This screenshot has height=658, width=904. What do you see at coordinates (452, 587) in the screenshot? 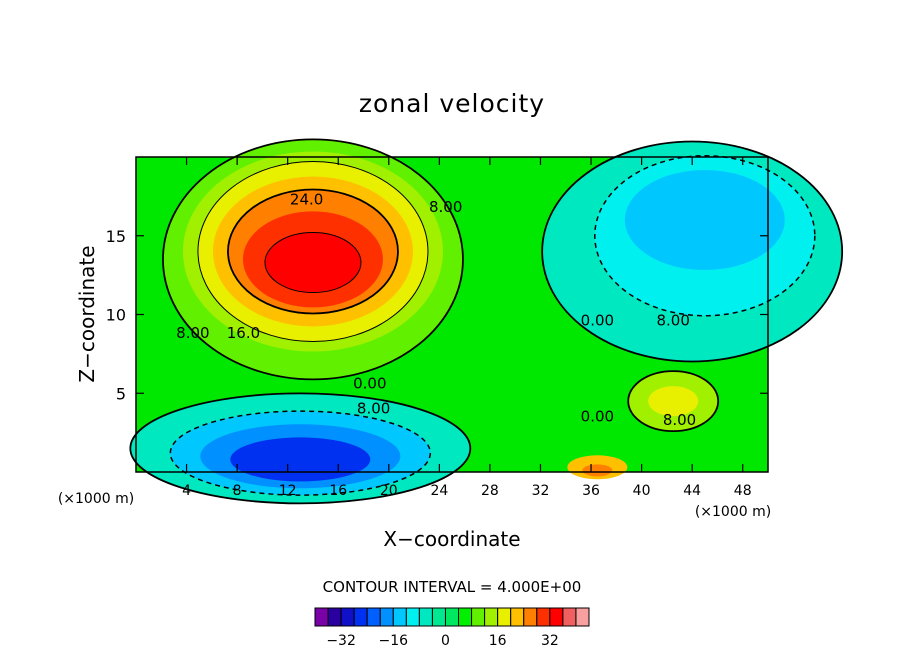
I see `contour-interval-text: CONTOUR INTERVAL = 4.000E+00` at bounding box center [452, 587].